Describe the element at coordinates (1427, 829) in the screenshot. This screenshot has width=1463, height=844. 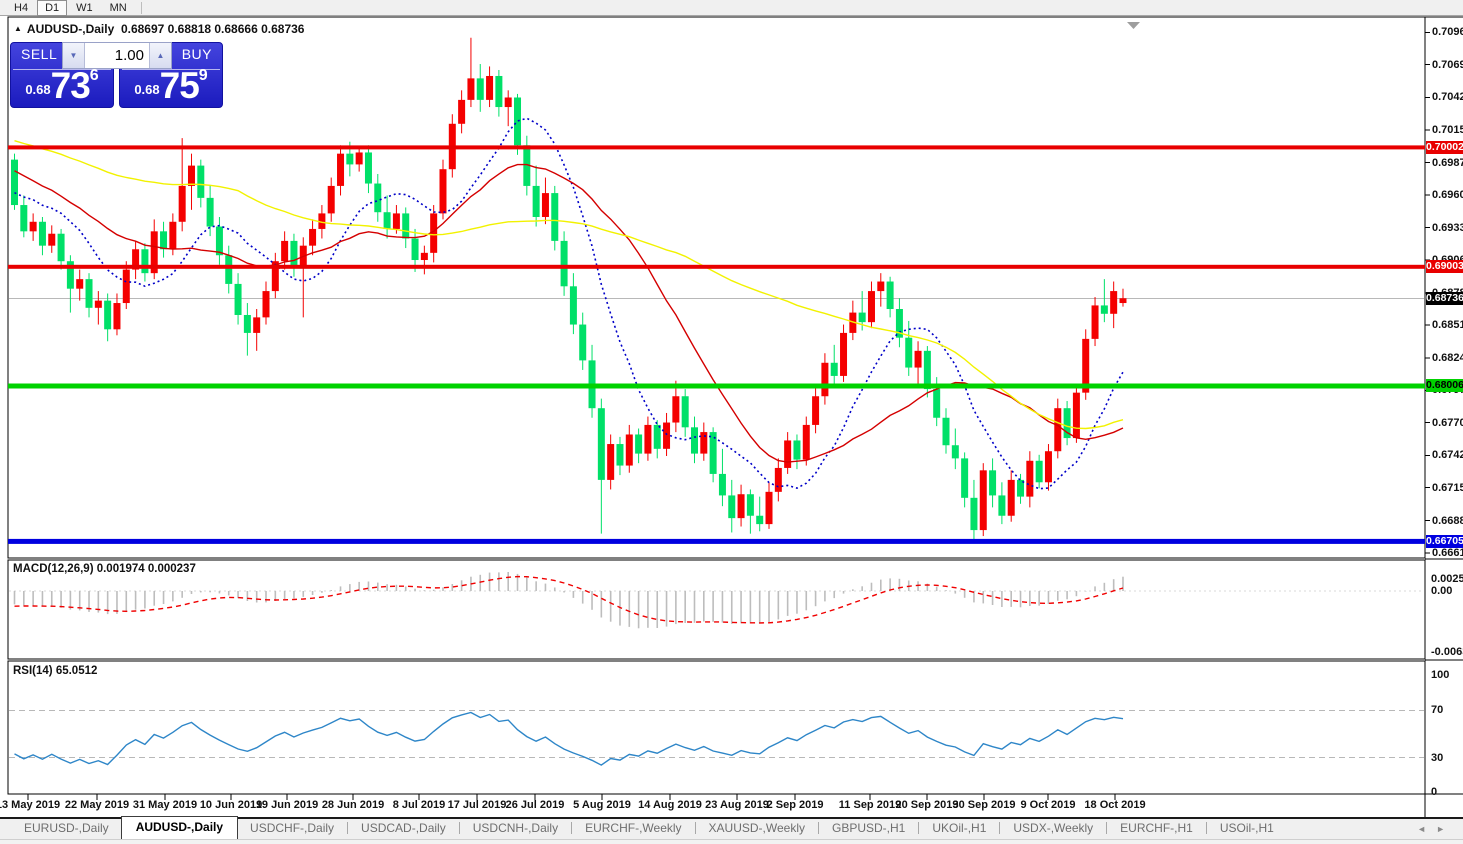
I see `tab-scroll-left-icon: ◄` at that location.